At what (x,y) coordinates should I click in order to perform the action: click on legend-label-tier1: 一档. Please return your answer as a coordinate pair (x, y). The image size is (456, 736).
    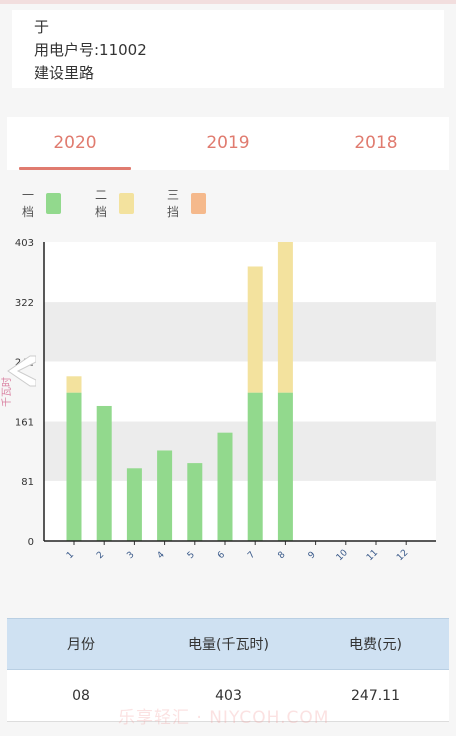
    Looking at the image, I should click on (28, 203).